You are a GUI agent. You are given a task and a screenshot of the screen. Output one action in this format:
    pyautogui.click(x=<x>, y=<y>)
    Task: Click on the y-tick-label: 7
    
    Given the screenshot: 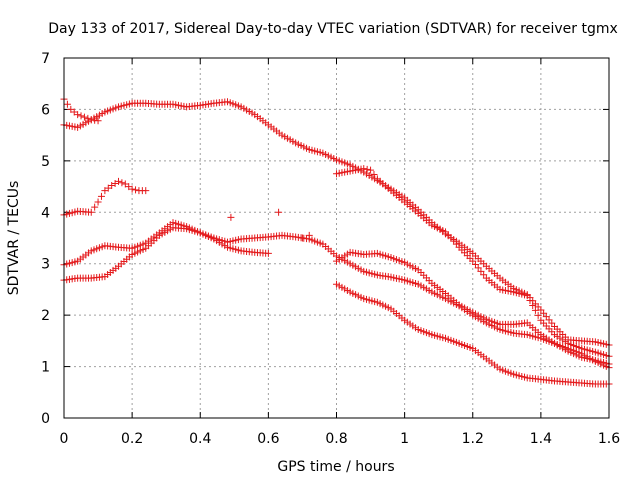 What is the action you would take?
    pyautogui.click(x=45, y=59)
    